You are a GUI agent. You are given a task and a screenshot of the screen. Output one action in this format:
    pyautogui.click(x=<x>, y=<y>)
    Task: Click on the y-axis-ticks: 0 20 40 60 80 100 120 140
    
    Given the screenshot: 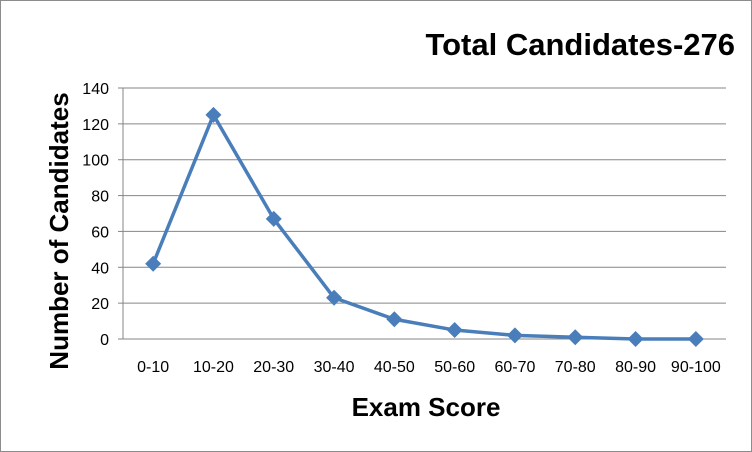 What is the action you would take?
    pyautogui.click(x=95, y=215)
    